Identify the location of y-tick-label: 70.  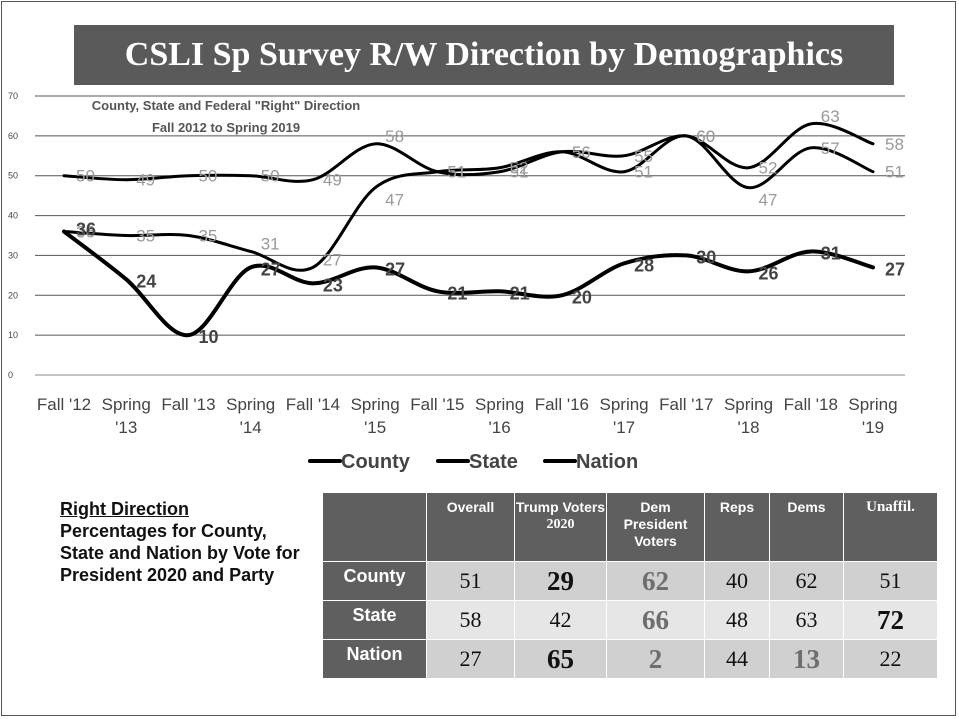
(13, 96).